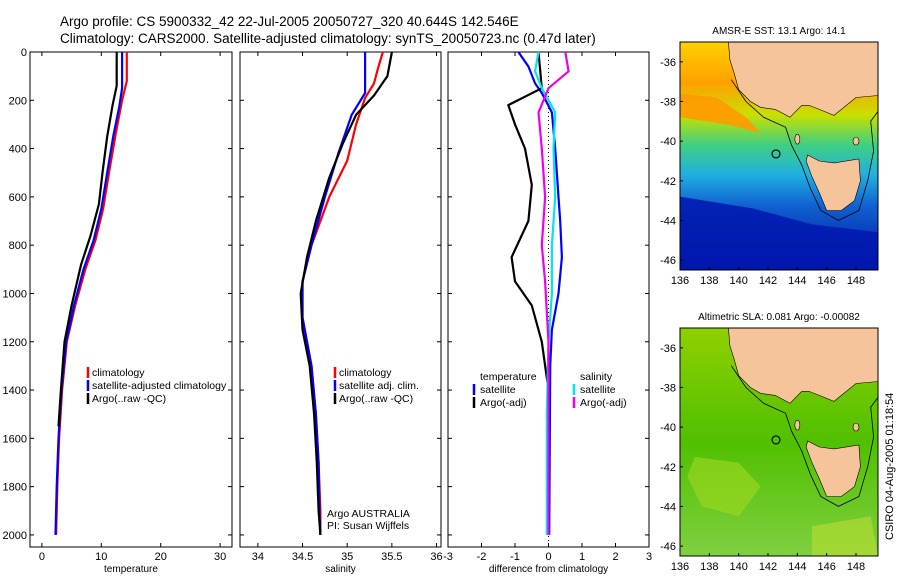  I want to click on sst_map-xtick-label: 142, so click(768, 281).